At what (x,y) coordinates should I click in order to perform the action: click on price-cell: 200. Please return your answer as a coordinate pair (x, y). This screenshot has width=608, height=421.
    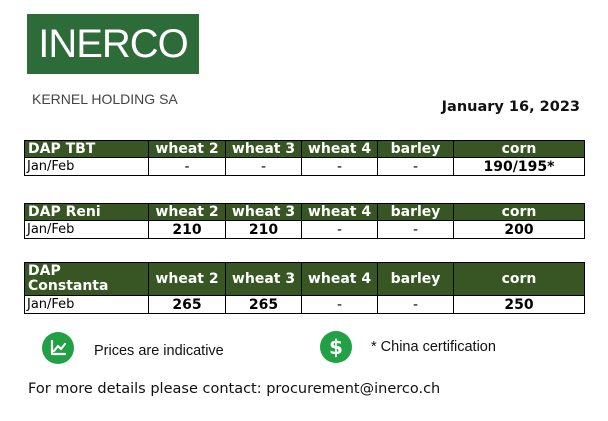
    Looking at the image, I should click on (519, 229).